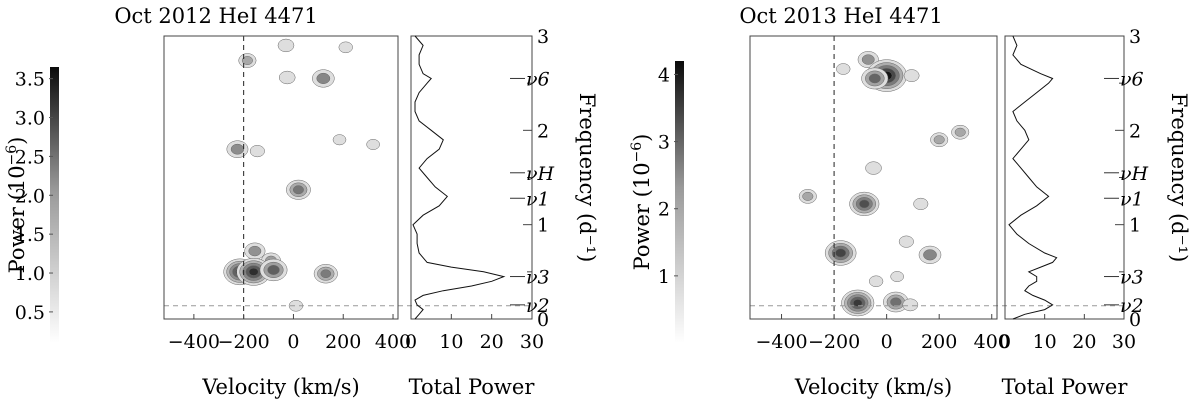 The image size is (1200, 406). I want to click on frequency-tick-label: 3, so click(543, 37).